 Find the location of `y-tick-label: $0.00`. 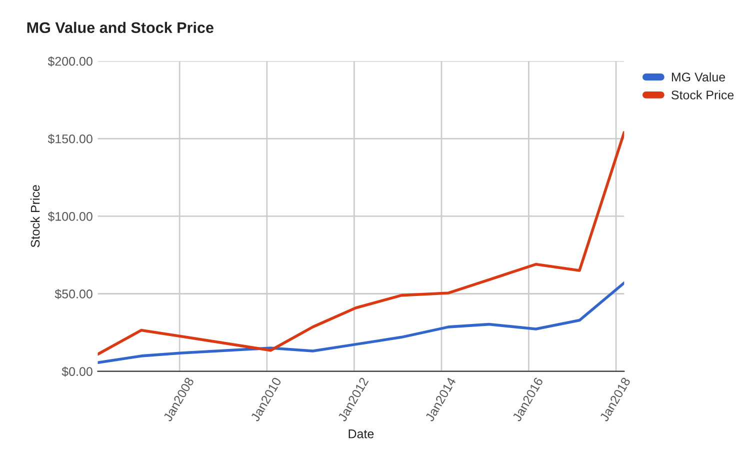

y-tick-label: $0.00 is located at coordinates (77, 371).